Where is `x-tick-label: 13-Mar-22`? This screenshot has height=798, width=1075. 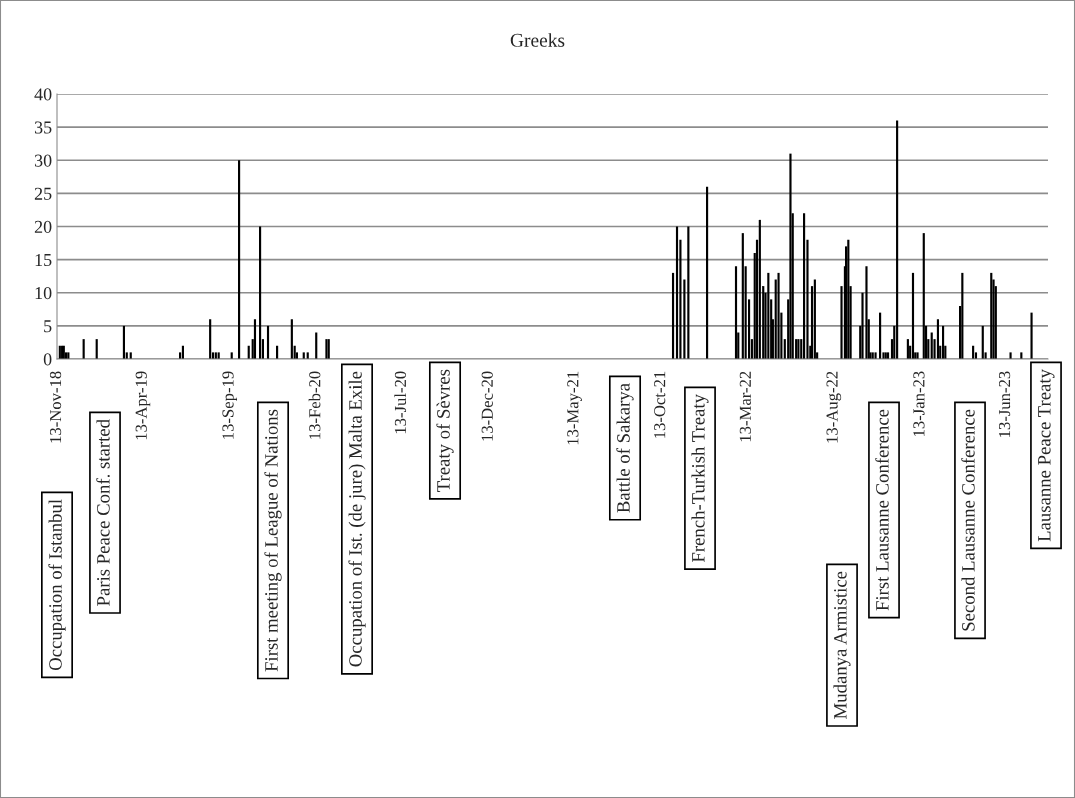
x-tick-label: 13-Mar-22 is located at coordinates (745, 406).